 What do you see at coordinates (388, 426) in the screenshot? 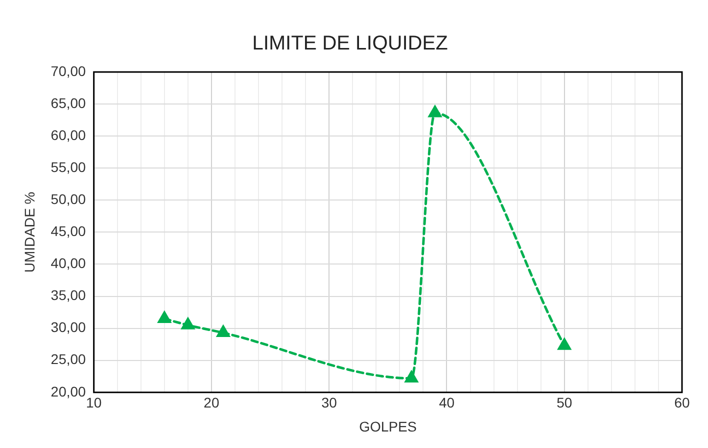
I see `x-axis-title: GOLPES` at bounding box center [388, 426].